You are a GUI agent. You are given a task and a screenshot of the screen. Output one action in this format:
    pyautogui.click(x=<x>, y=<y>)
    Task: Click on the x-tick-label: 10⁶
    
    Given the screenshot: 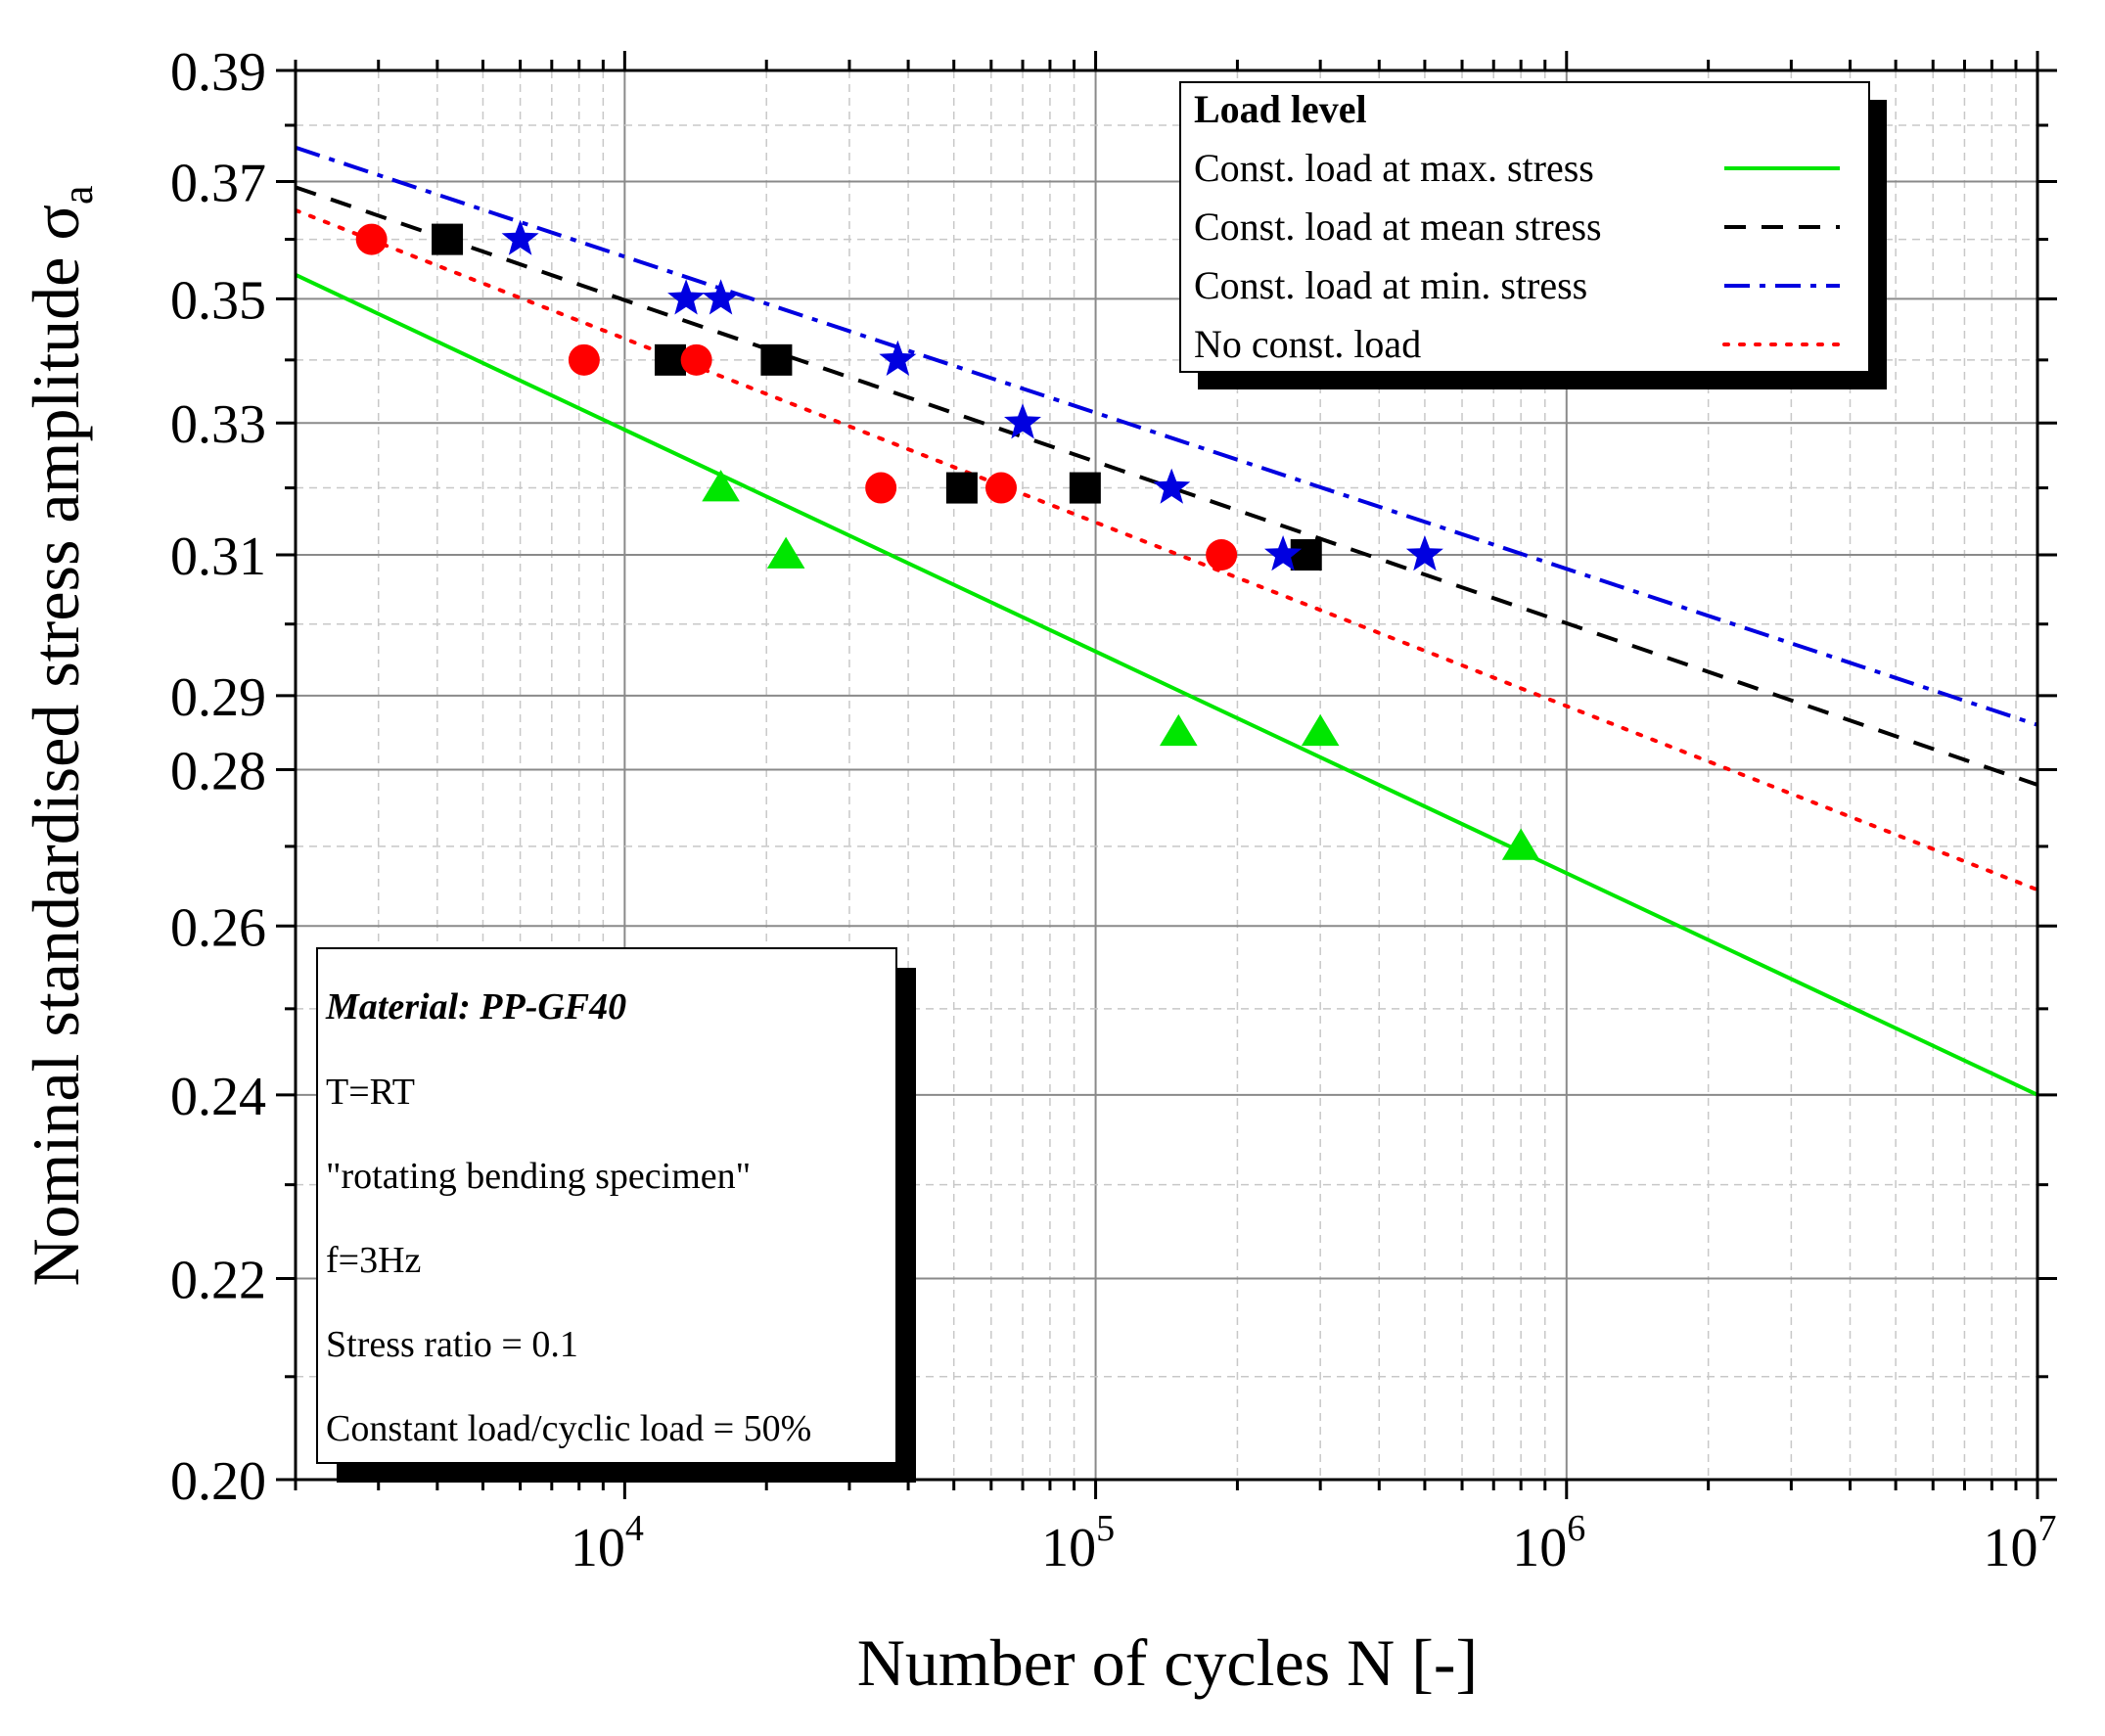 What is the action you would take?
    pyautogui.click(x=1548, y=1543)
    